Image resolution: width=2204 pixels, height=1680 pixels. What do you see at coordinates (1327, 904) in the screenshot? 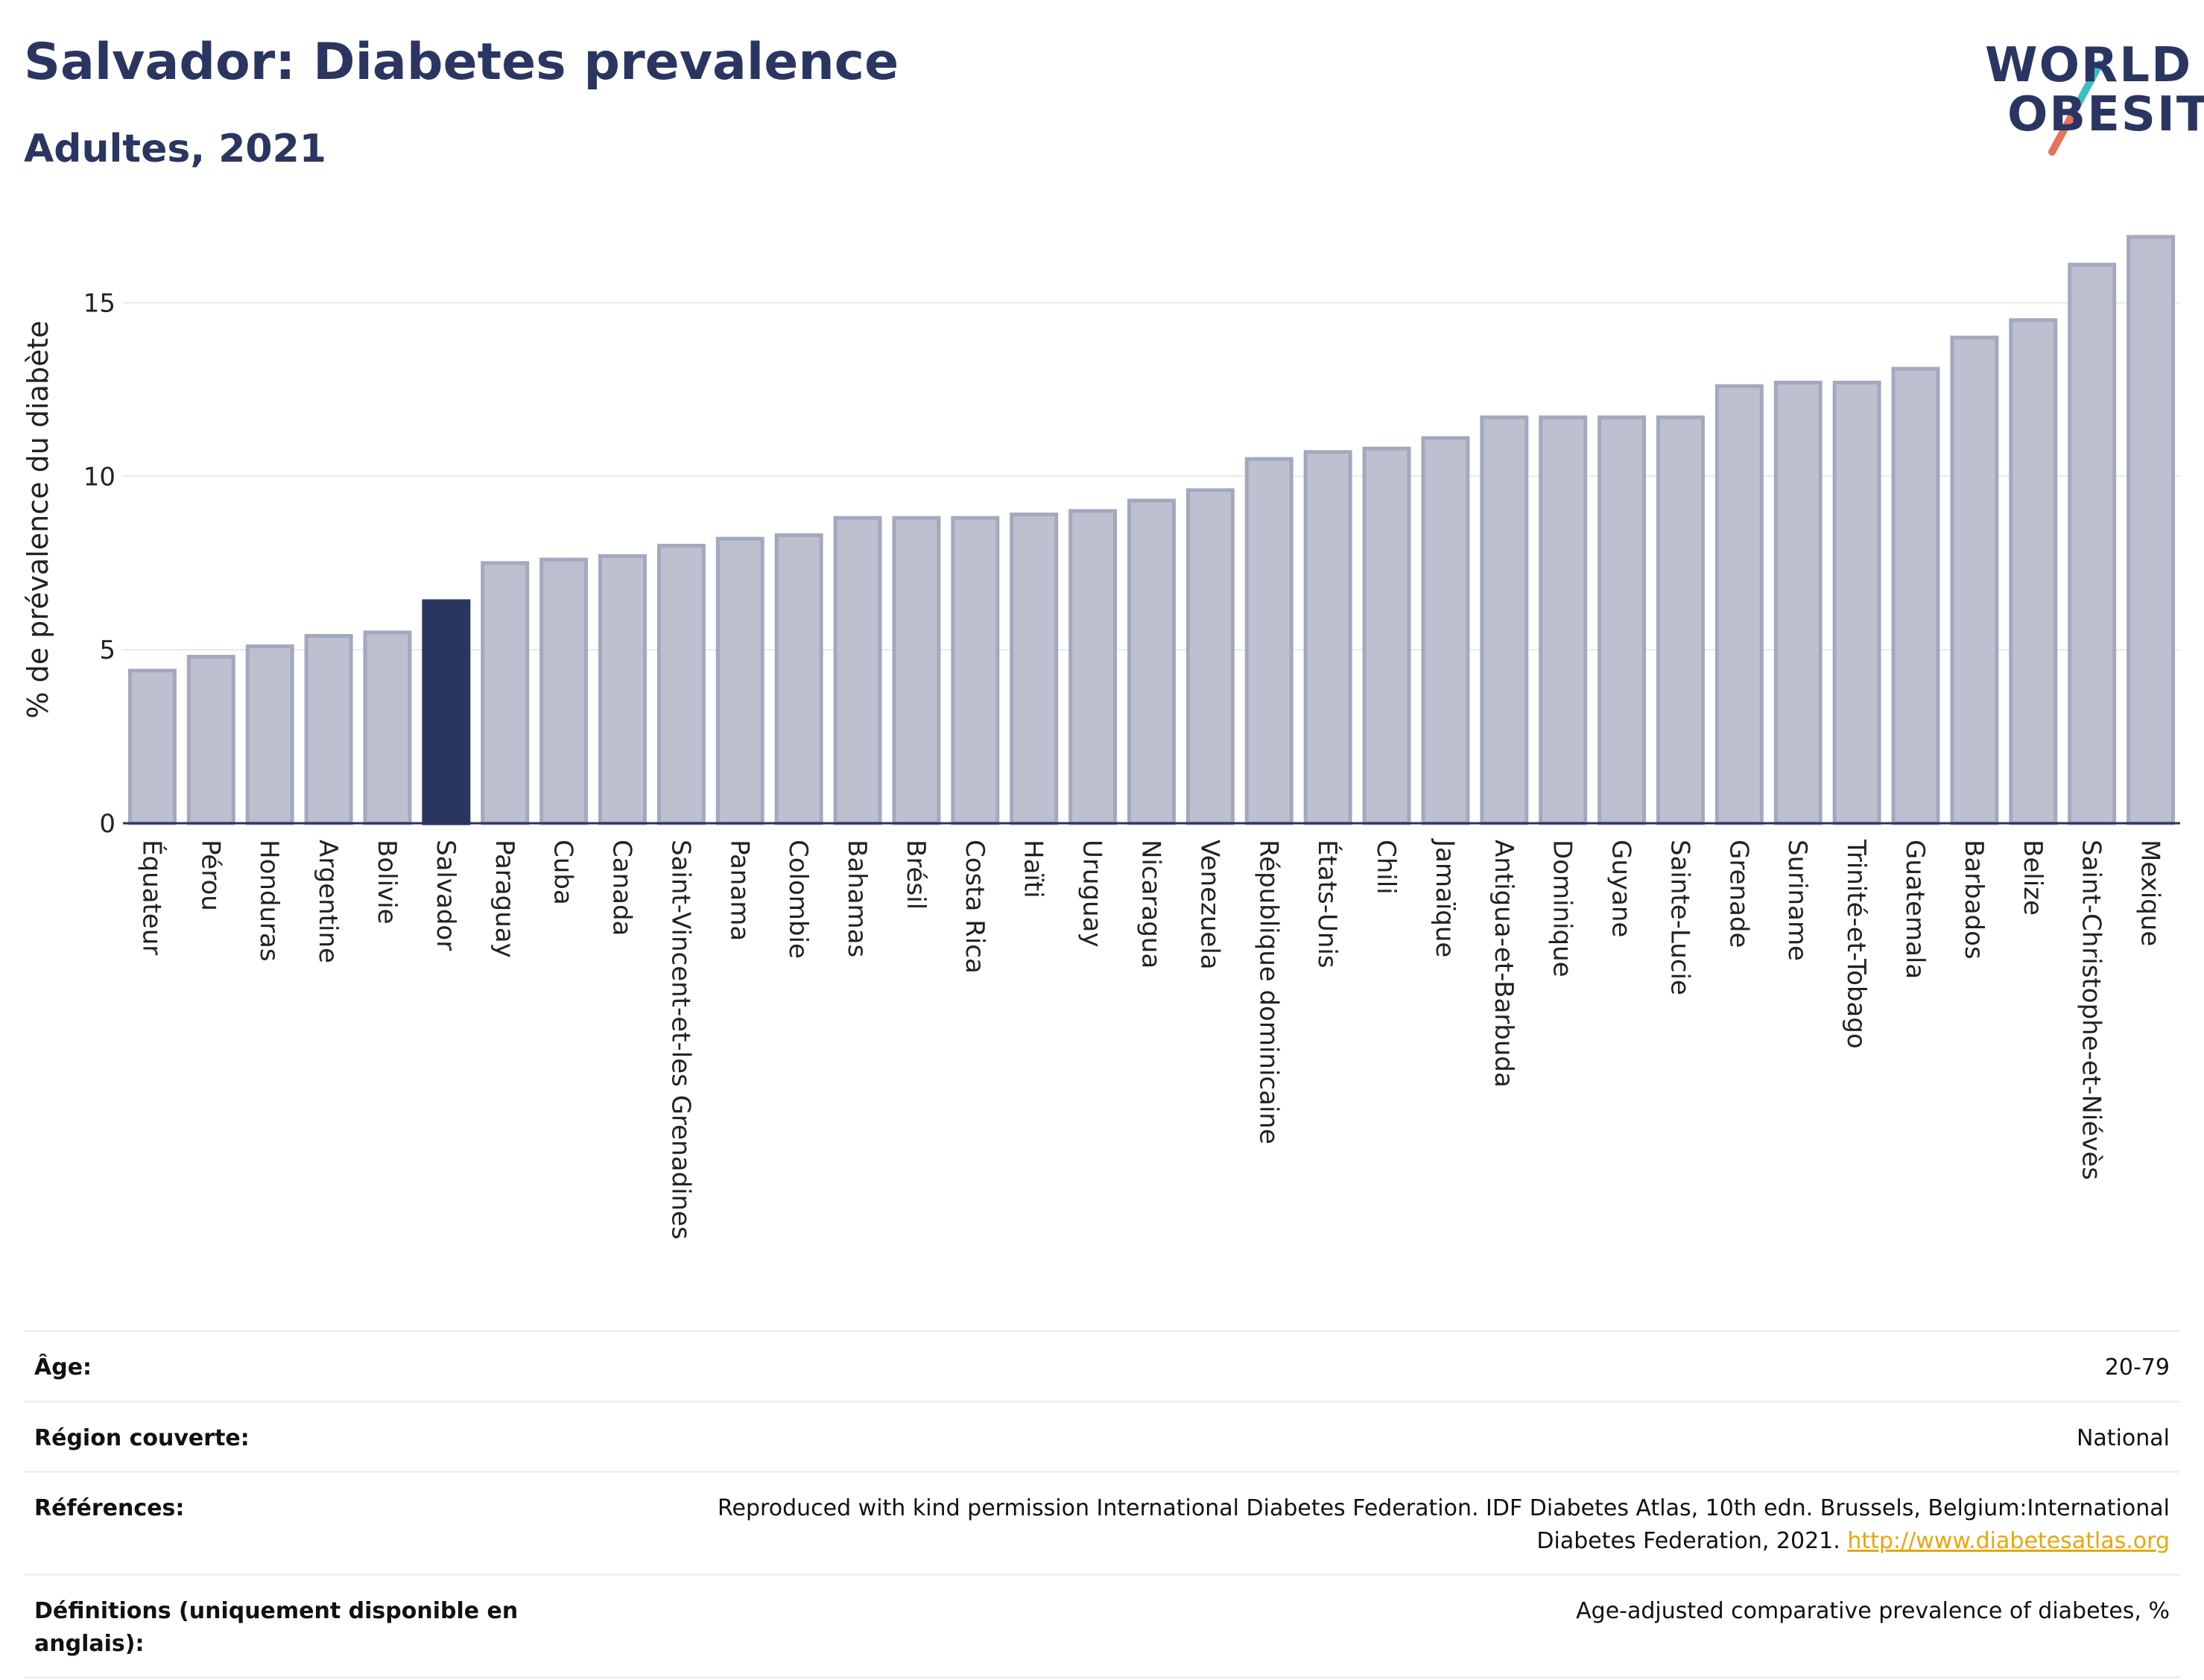
I see `x-tick-label: États-Unis` at bounding box center [1327, 904].